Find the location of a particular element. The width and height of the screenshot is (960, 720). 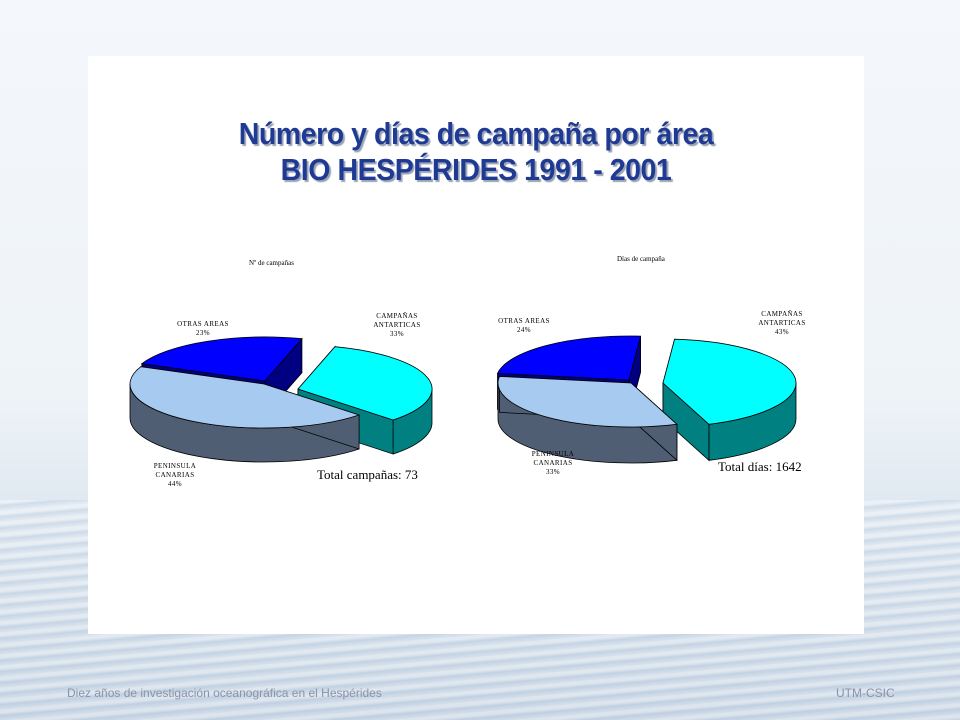

slice-label-2-1: CAMPAÑAS is located at coordinates (781, 314).